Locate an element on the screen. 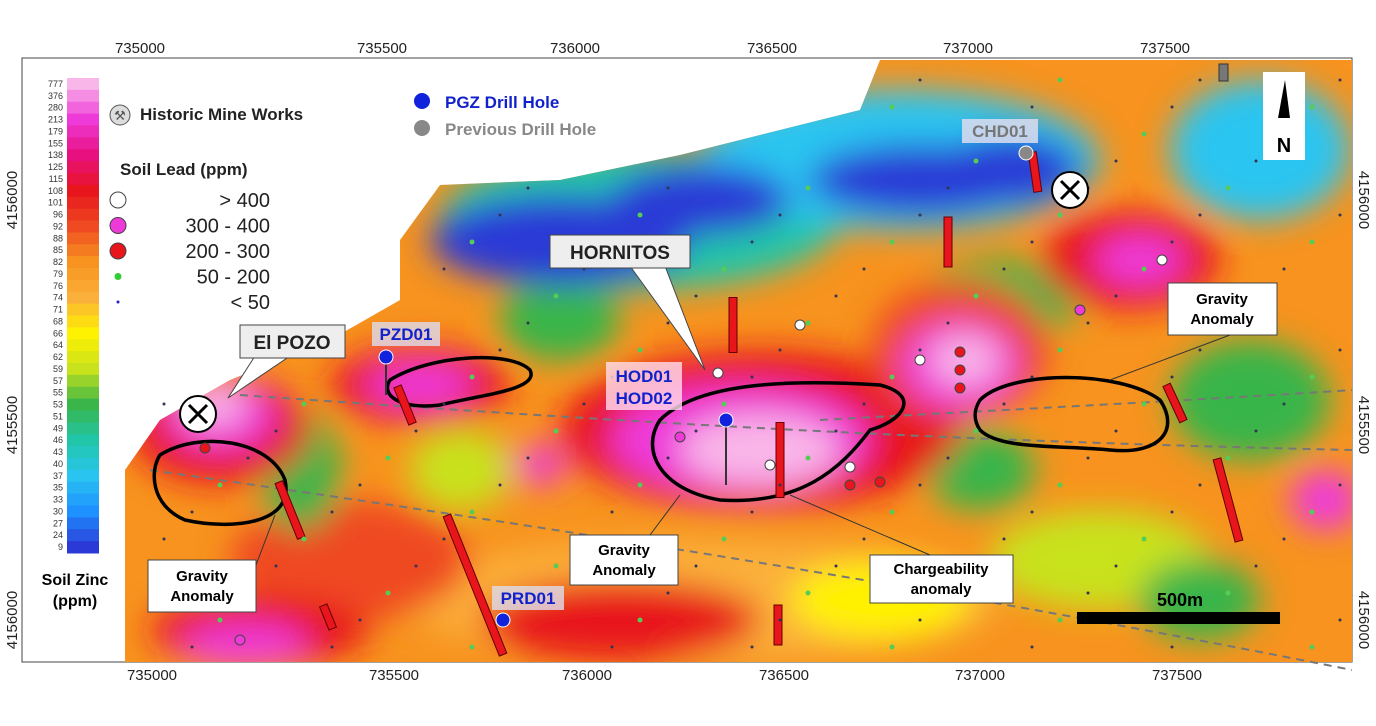 The height and width of the screenshot is (726, 1376). bottom-axis-label: 737000 is located at coordinates (980, 675).